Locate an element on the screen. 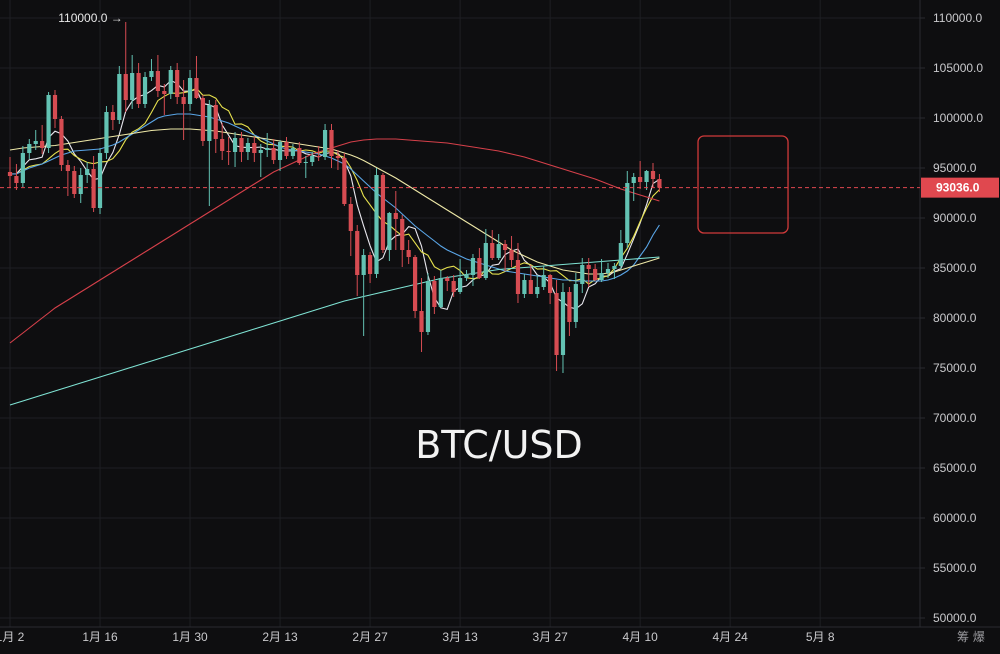  current-price-tag is located at coordinates (960, 187).